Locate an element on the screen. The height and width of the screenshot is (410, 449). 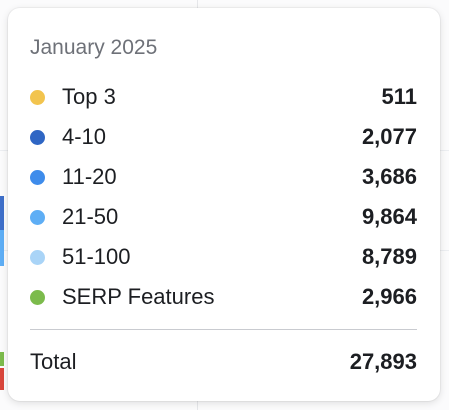
legend-row-11-20: 11-20 3,686 is located at coordinates (223, 177).